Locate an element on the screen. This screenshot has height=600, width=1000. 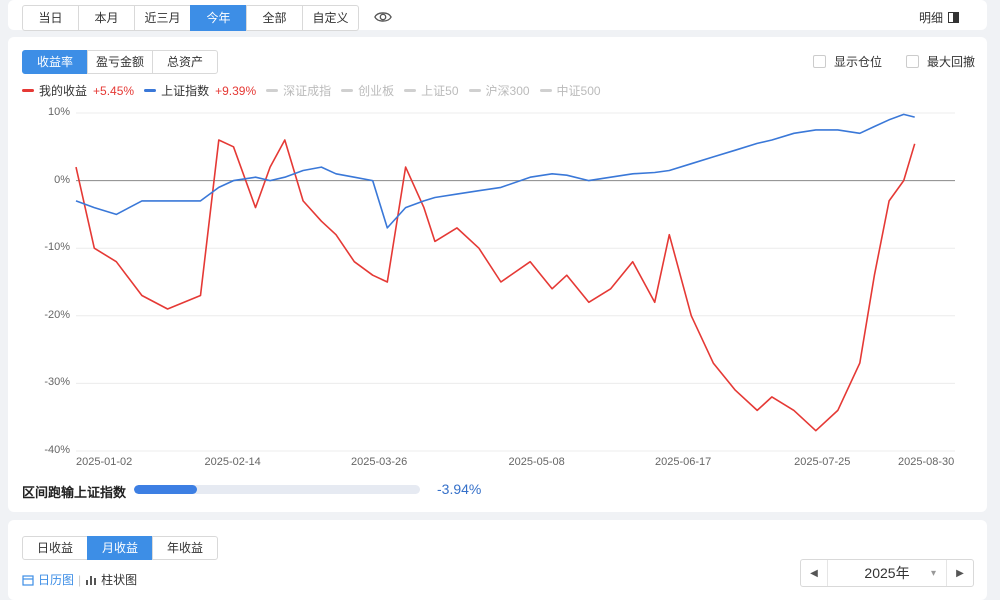
legend-item-5: 沪深300 is located at coordinates (499, 90).